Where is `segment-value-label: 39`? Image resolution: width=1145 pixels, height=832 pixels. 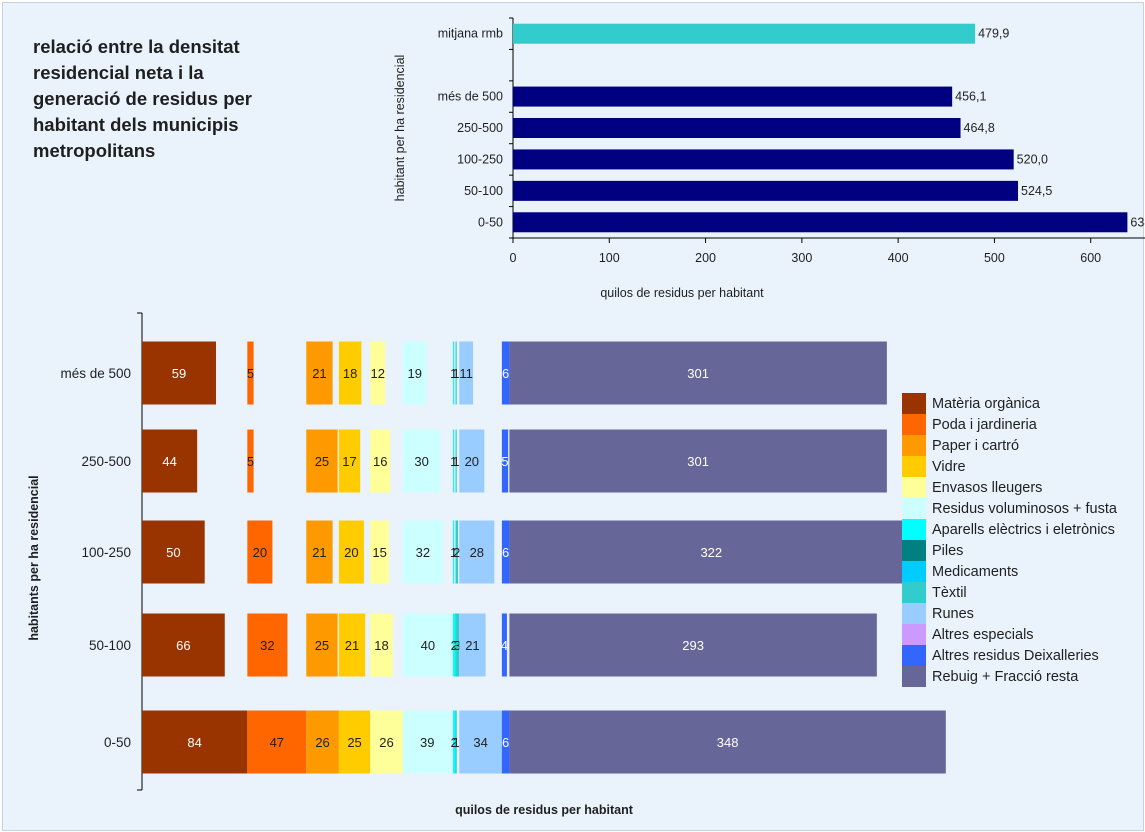 segment-value-label: 39 is located at coordinates (427, 742).